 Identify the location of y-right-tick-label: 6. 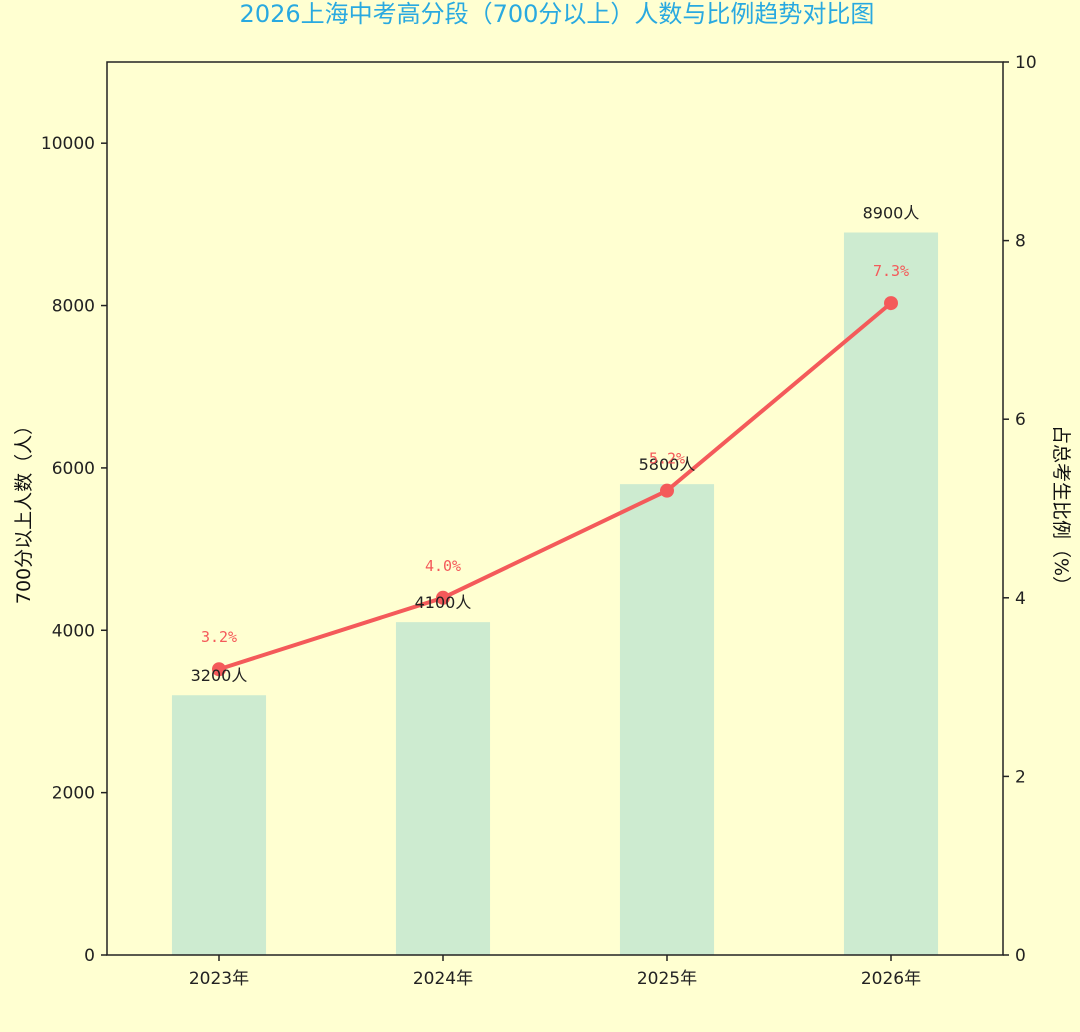
(1020, 420).